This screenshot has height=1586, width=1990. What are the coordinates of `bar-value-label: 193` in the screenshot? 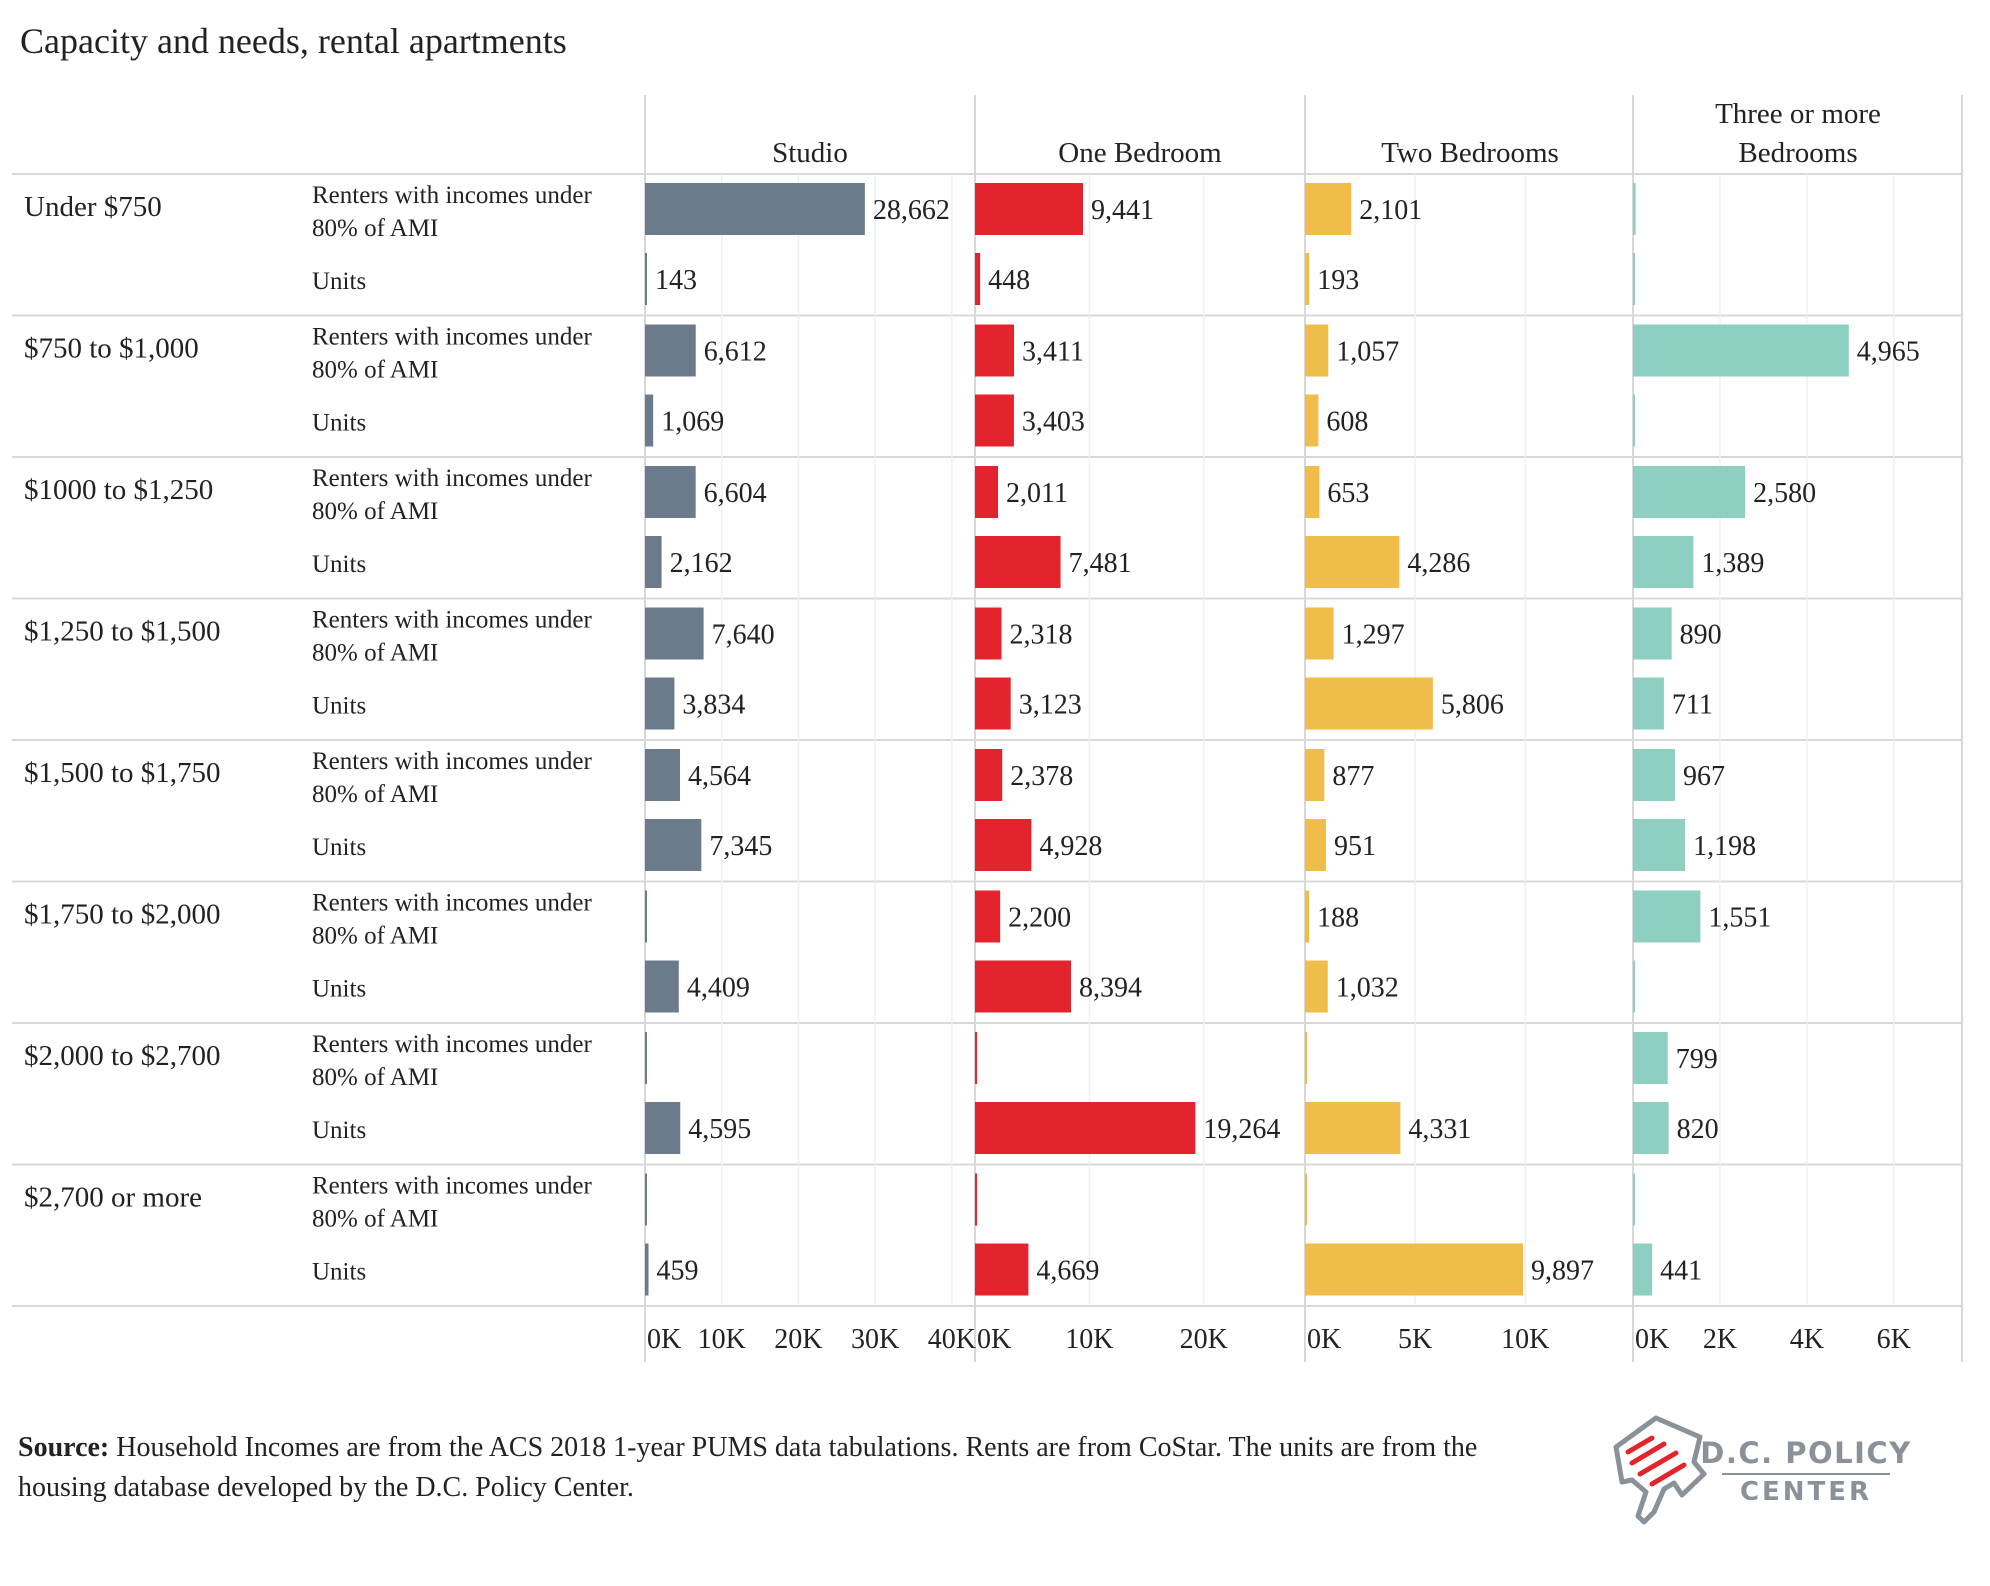 It's located at (1338, 280).